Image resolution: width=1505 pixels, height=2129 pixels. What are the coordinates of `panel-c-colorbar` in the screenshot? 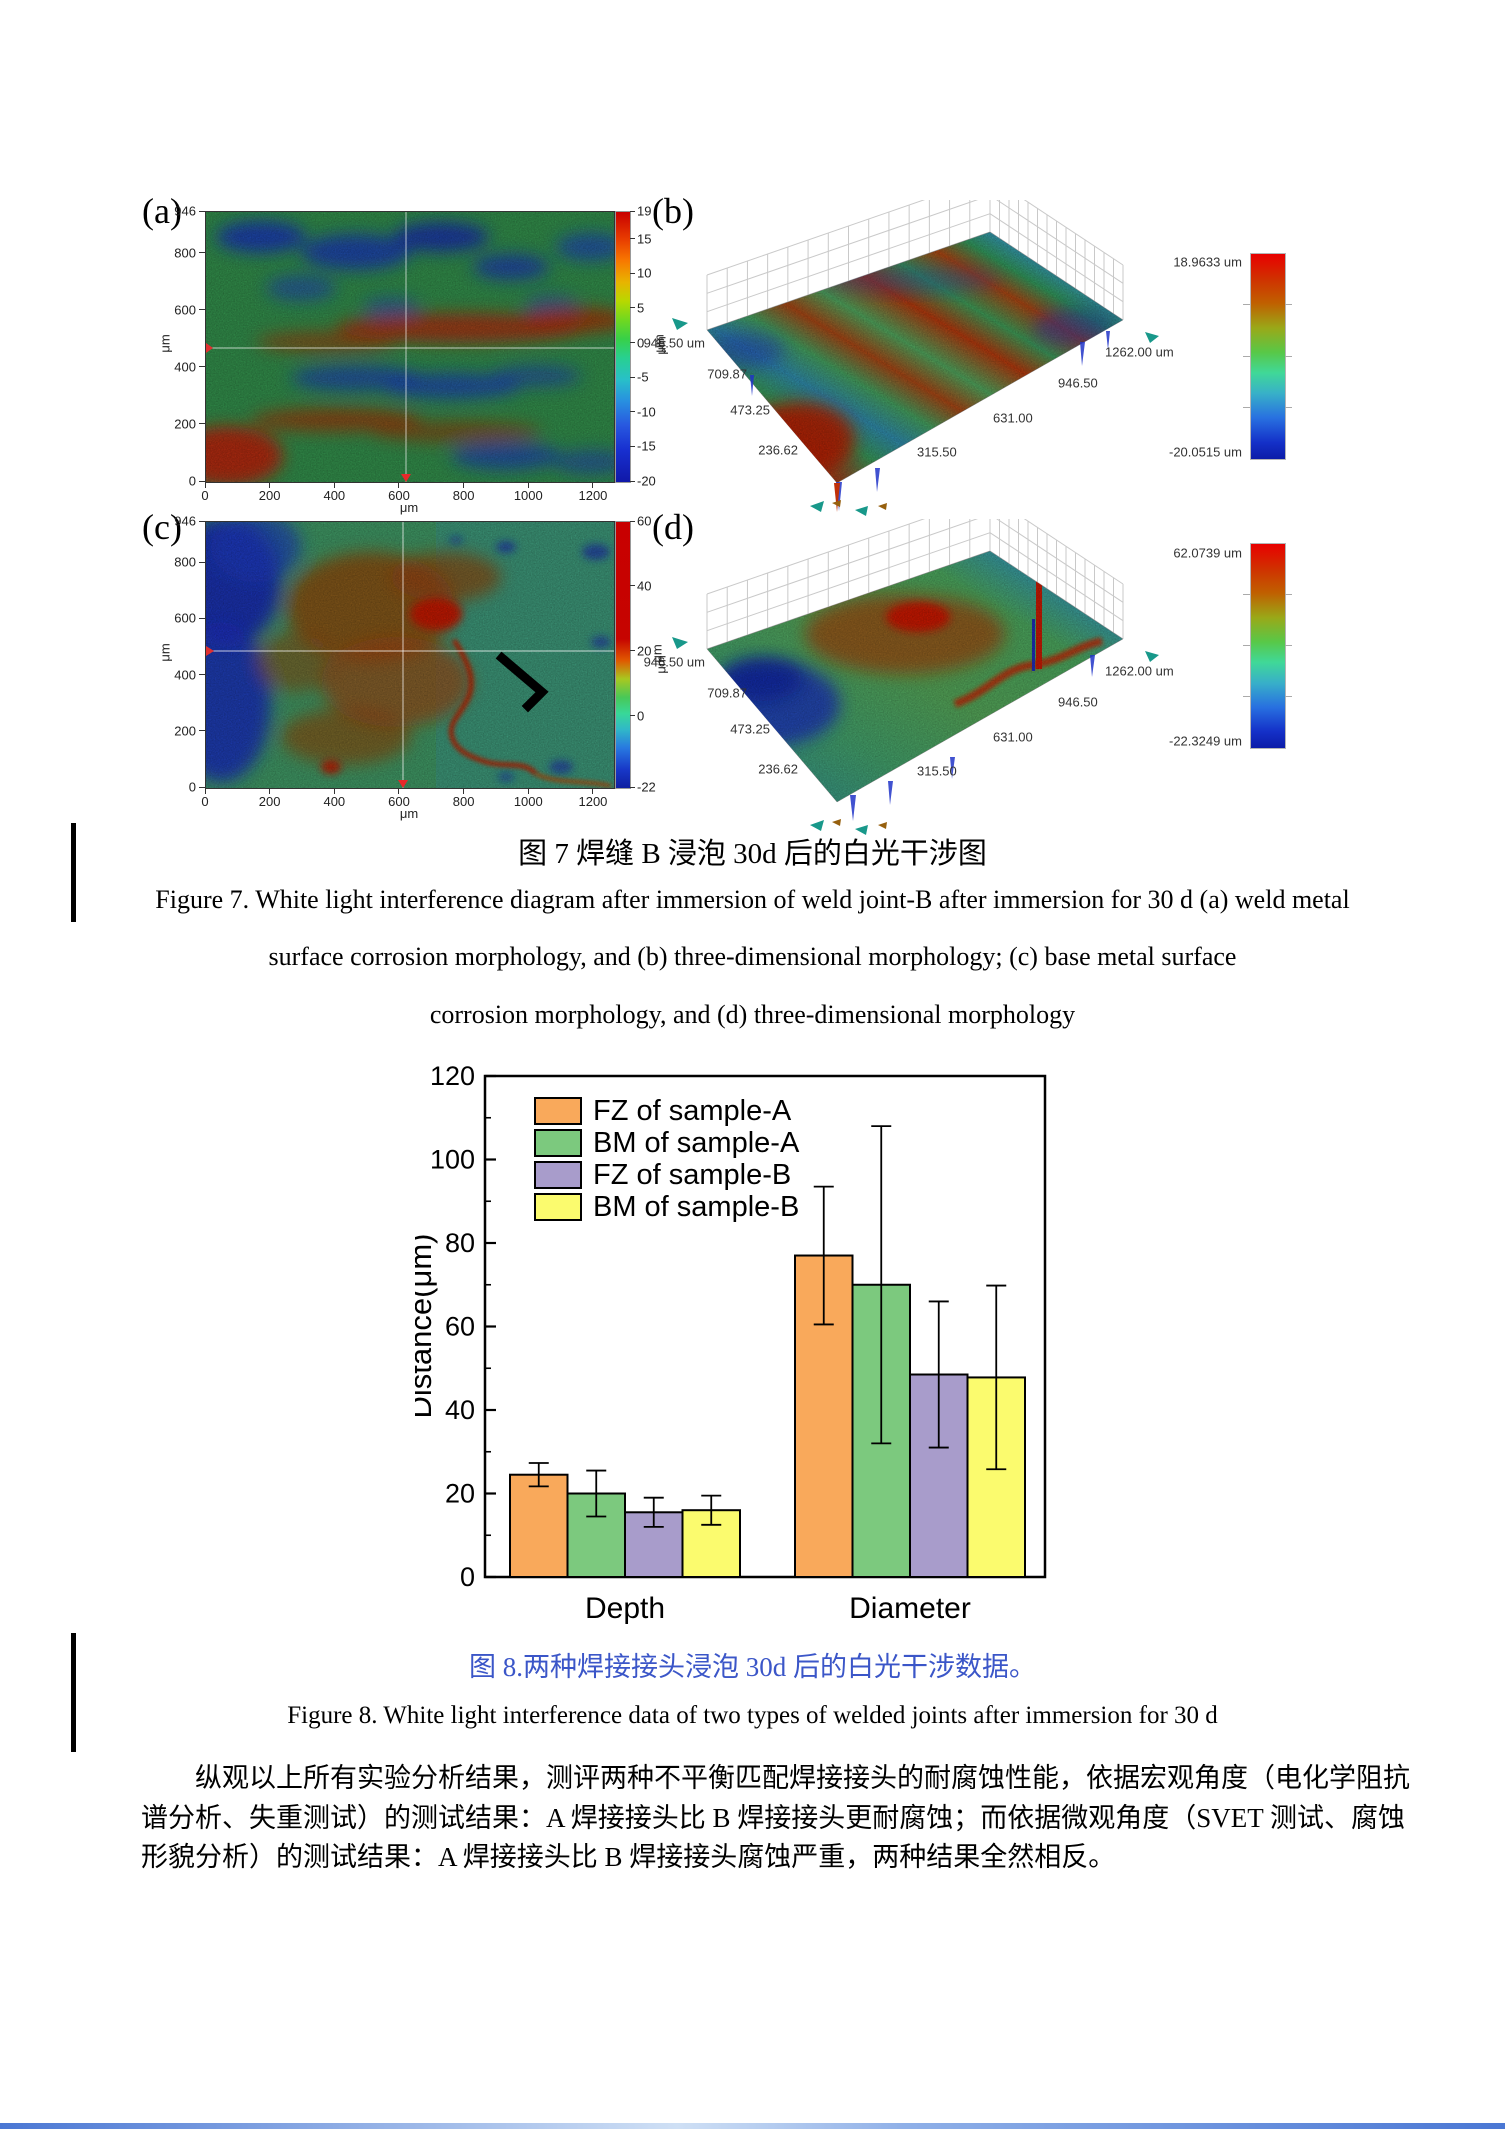 It's located at (623, 655).